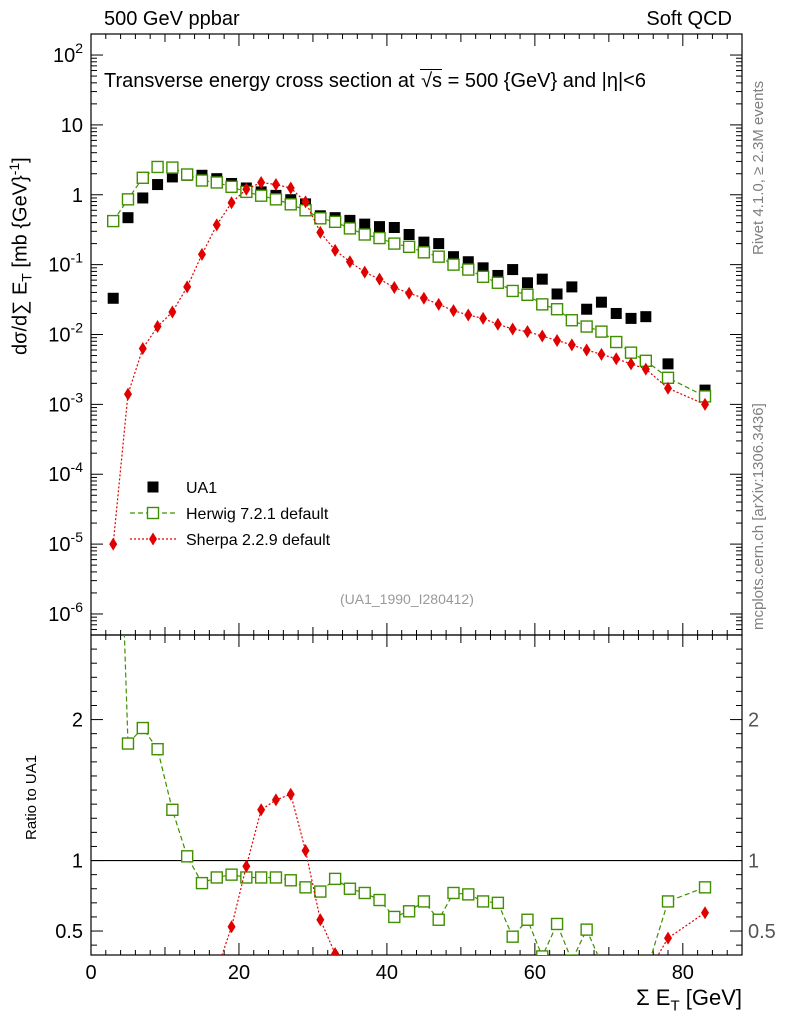  Describe the element at coordinates (77, 467) in the screenshot. I see `main-y-tick-exponent: -4` at that location.